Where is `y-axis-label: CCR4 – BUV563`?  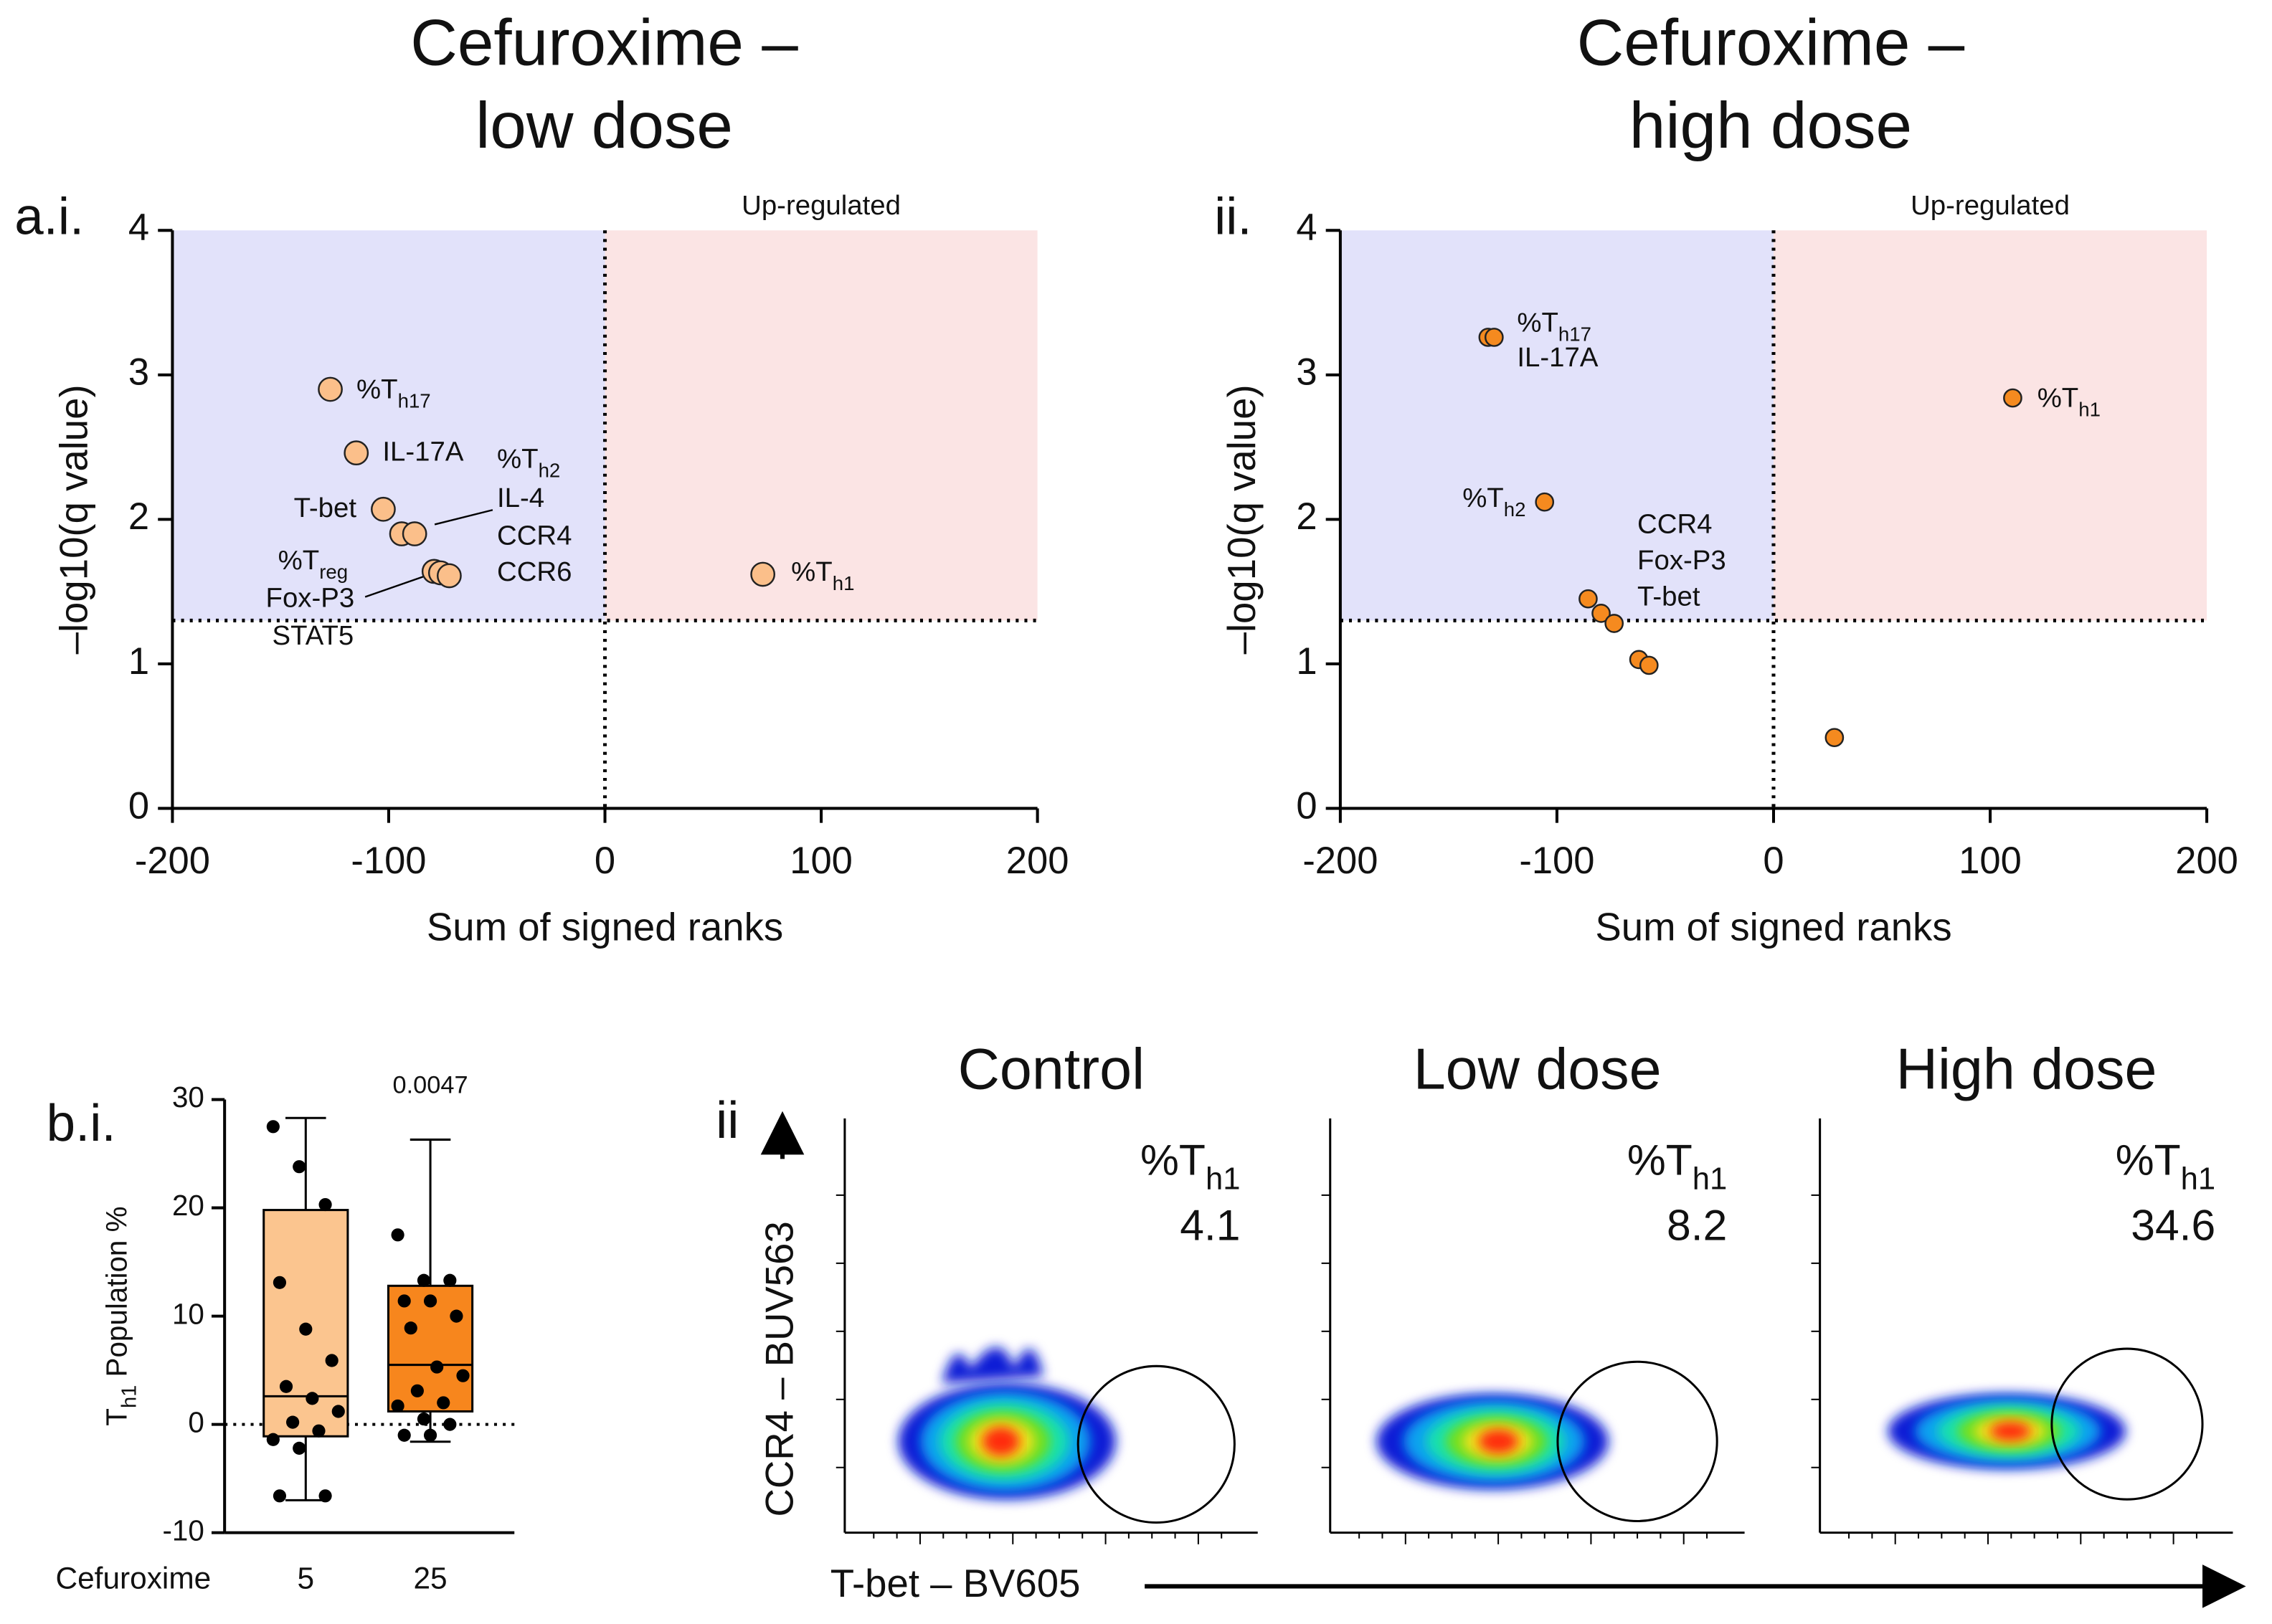
y-axis-label: CCR4 – BUV563 is located at coordinates (779, 1368).